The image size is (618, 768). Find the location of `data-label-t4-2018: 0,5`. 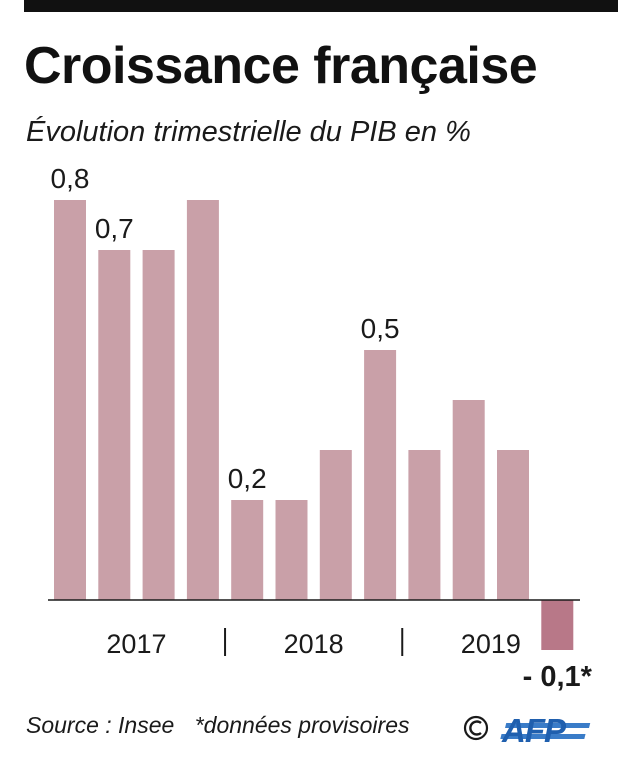

data-label-t4-2018: 0,5 is located at coordinates (380, 328).